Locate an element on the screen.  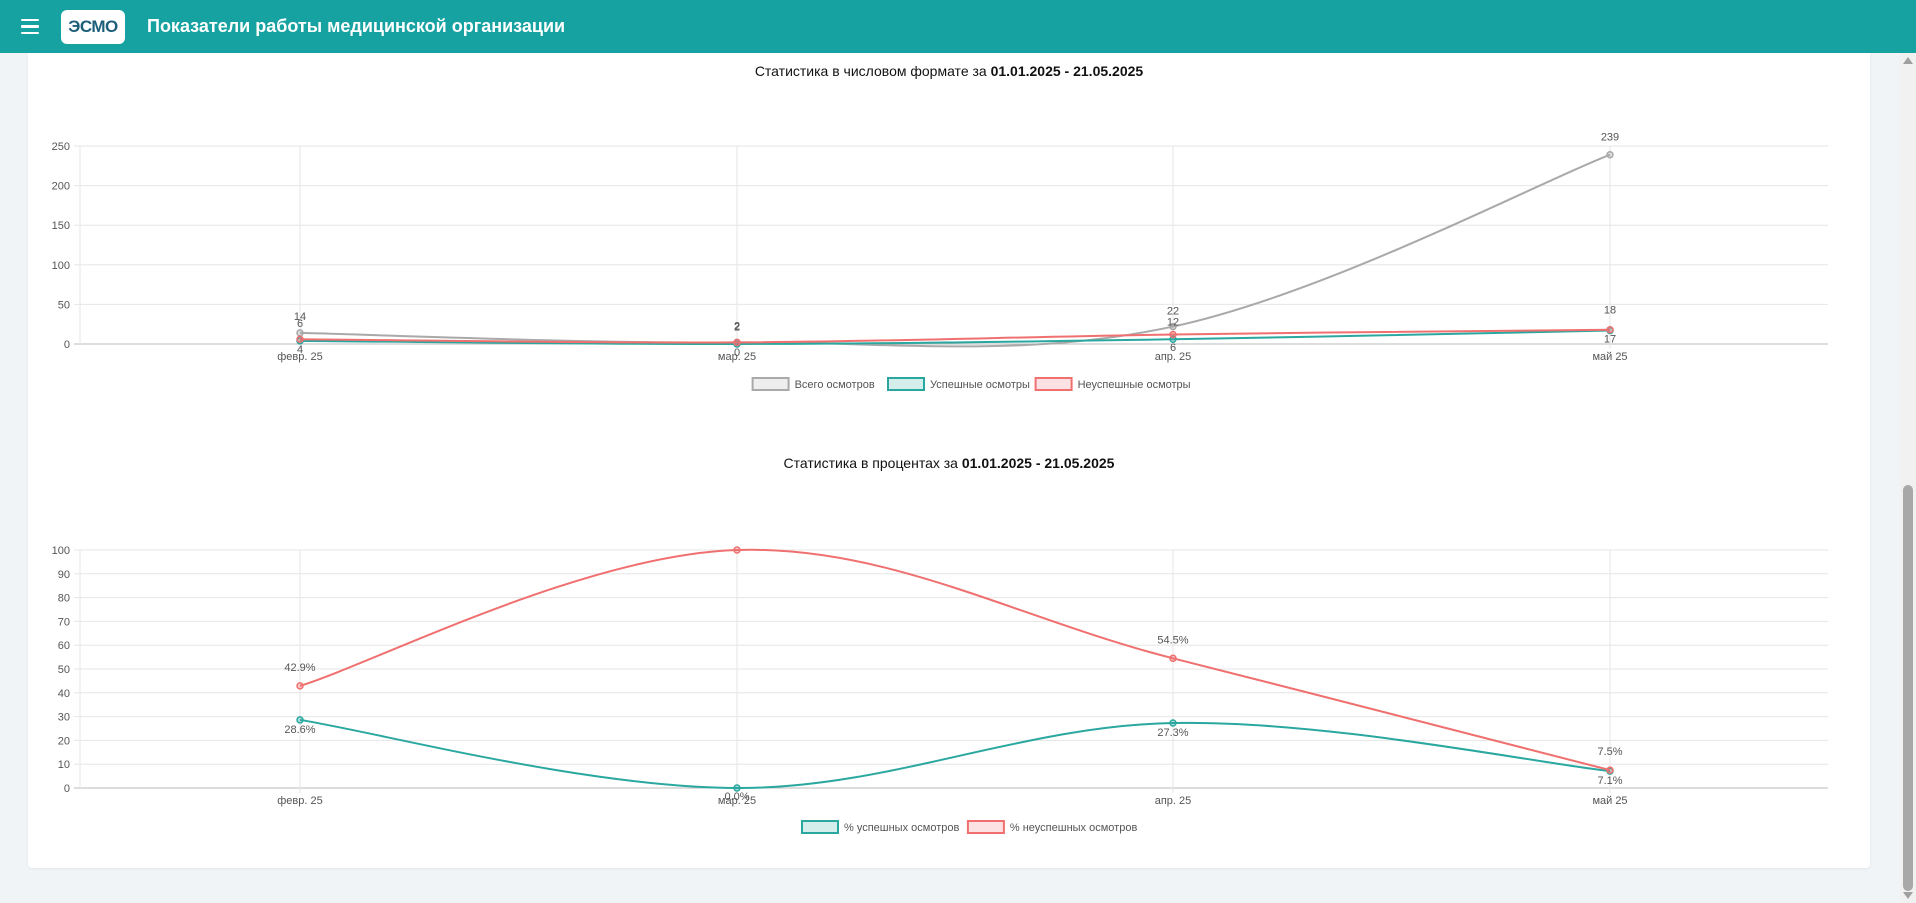
legend-label: Неуспешные осмотры is located at coordinates (1134, 385).